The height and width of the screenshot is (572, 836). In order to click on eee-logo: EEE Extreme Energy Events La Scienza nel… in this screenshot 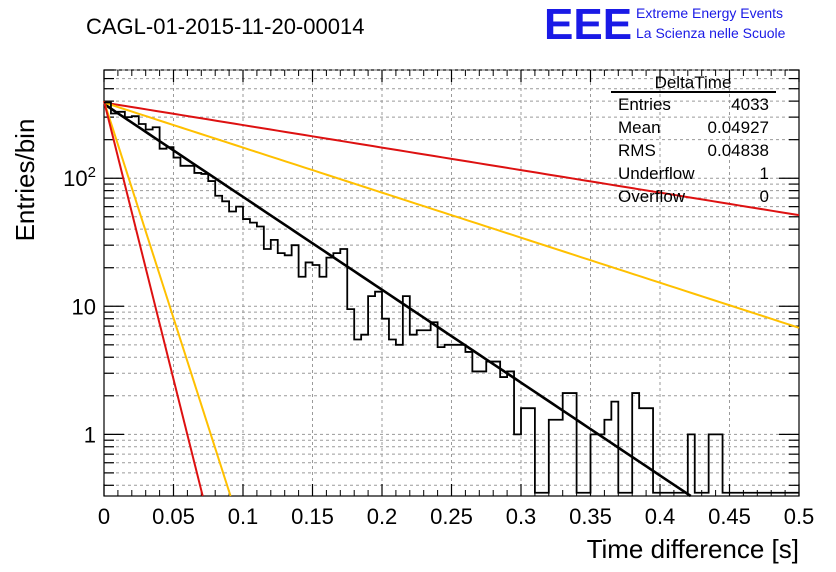, I will do `click(665, 24)`.